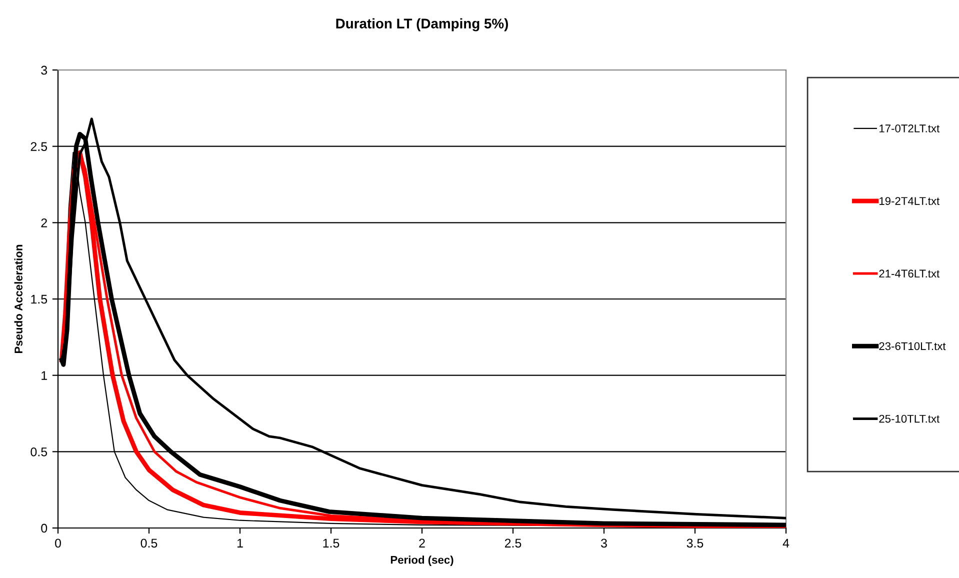 This screenshot has height=578, width=959. I want to click on chart-title: Duration LT (Damping 5%), so click(422, 25).